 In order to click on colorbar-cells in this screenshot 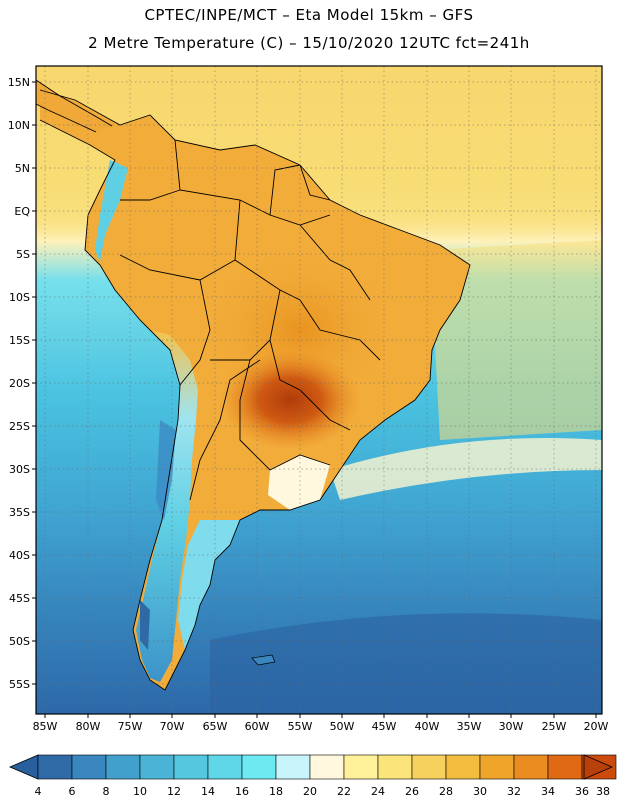, I will do `click(327, 767)`.